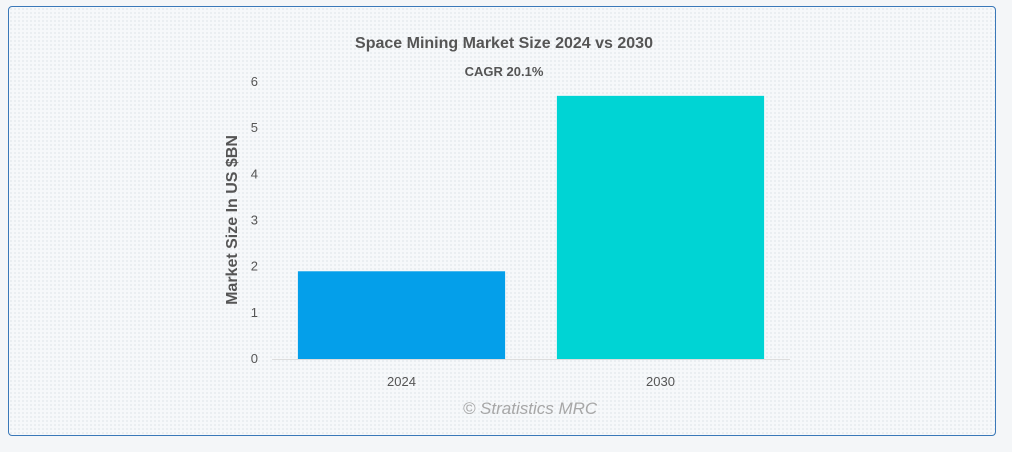 The height and width of the screenshot is (452, 1012). I want to click on y-tick-label: 5, so click(254, 127).